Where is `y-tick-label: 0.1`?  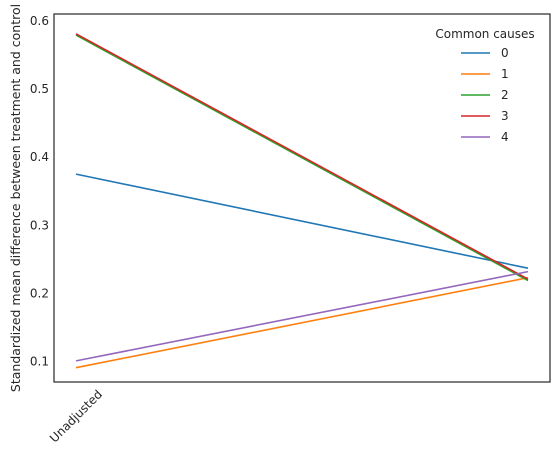 y-tick-label: 0.1 is located at coordinates (39, 362).